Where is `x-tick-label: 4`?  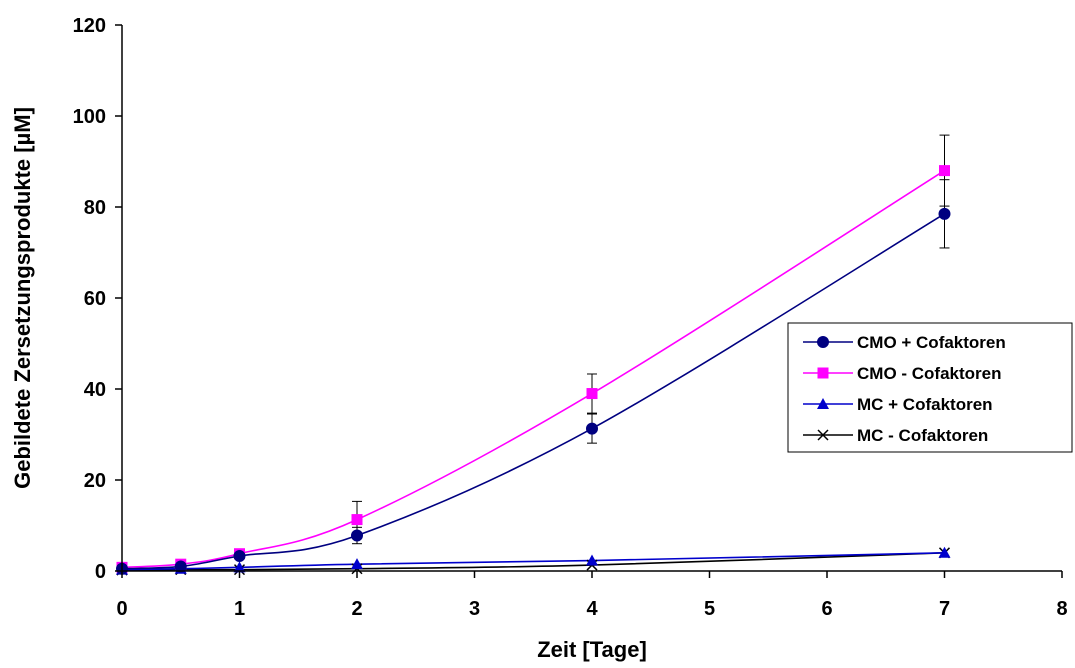
x-tick-label: 4 is located at coordinates (592, 609).